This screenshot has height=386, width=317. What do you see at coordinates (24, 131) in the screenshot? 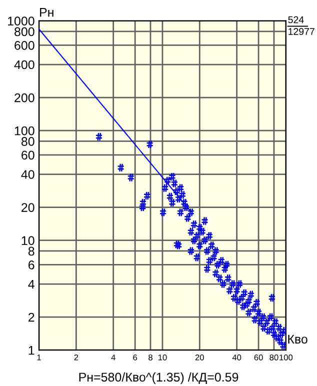
I see `y-tick-label: 100` at bounding box center [24, 131].